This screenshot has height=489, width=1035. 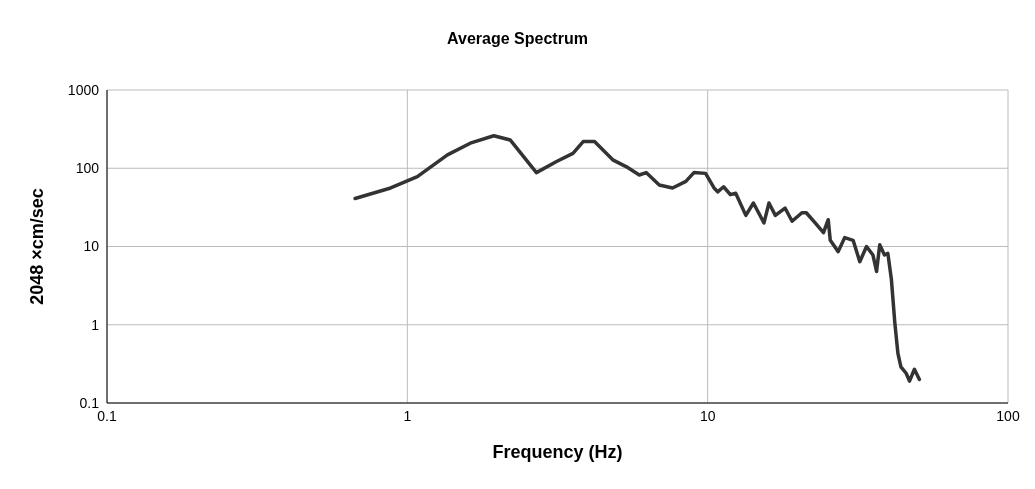 What do you see at coordinates (707, 415) in the screenshot?
I see `x-tick-label: 10` at bounding box center [707, 415].